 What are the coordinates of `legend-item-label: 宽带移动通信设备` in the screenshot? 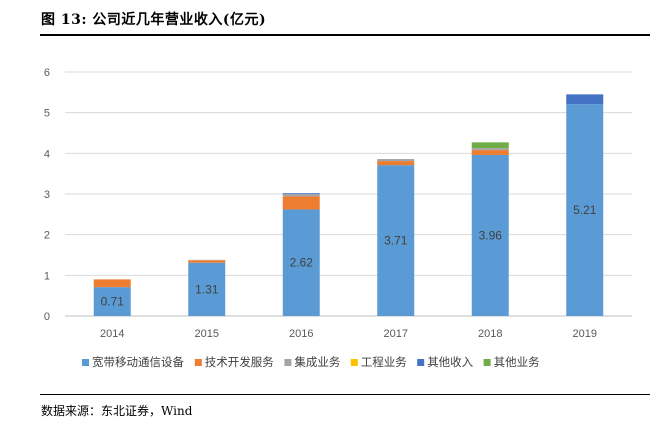 It's located at (138, 362).